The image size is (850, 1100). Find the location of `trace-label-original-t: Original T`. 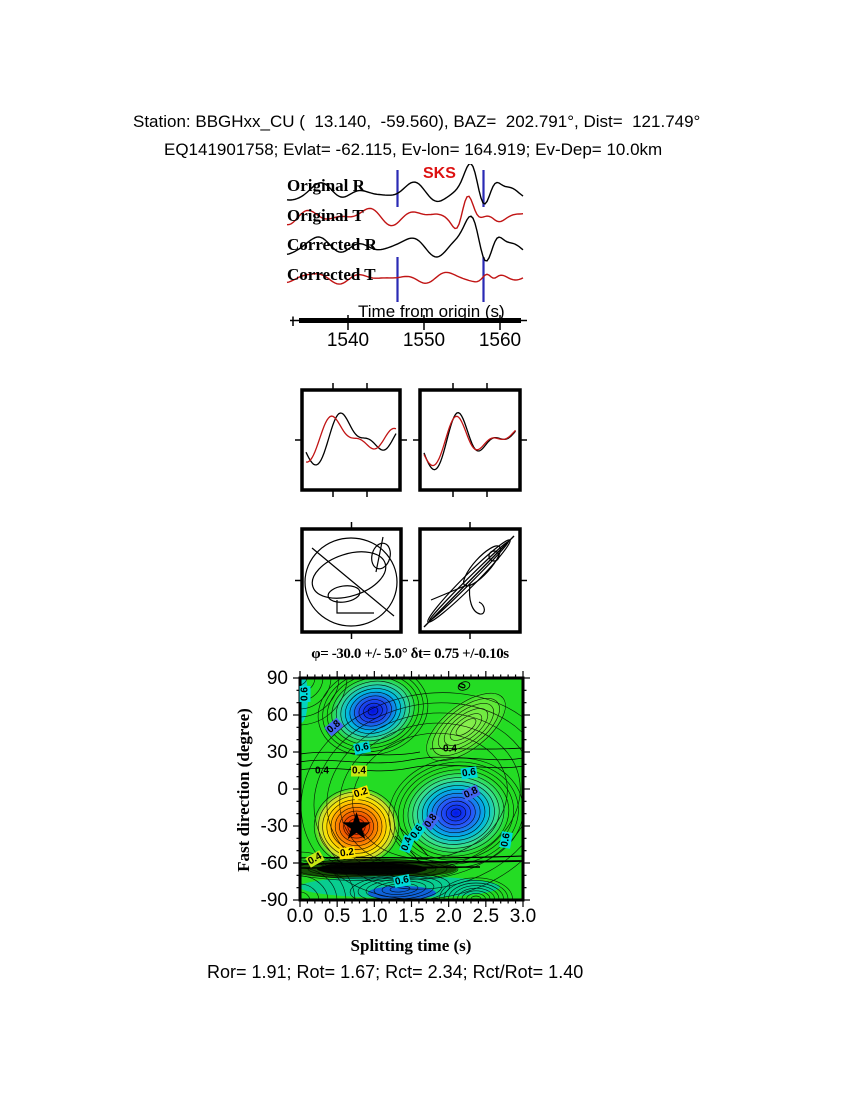

trace-label-original-t: Original T is located at coordinates (325, 215).